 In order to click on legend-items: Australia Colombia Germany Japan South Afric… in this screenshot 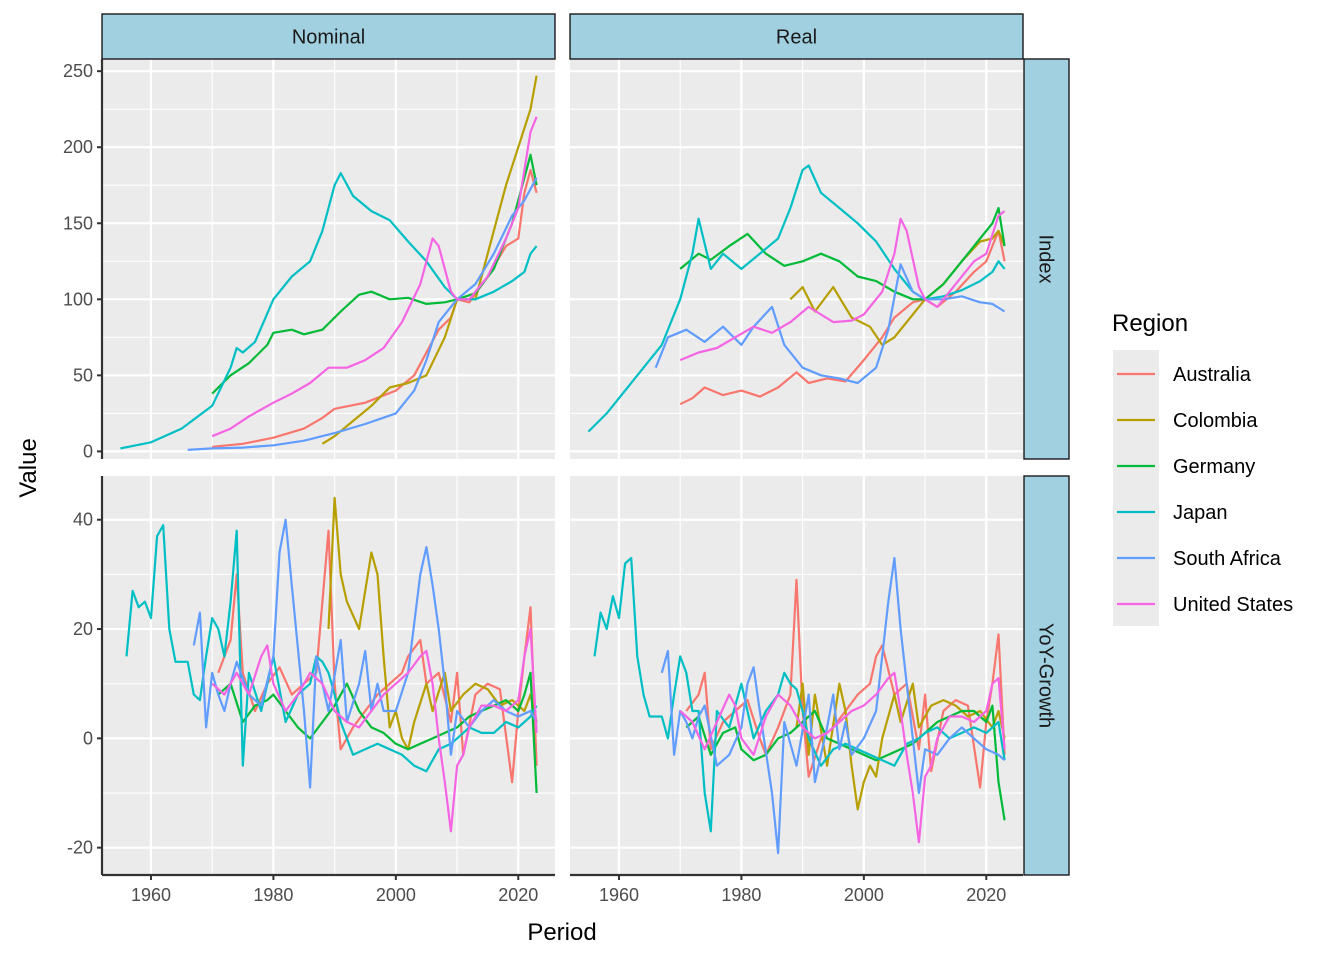, I will do `click(1205, 490)`.